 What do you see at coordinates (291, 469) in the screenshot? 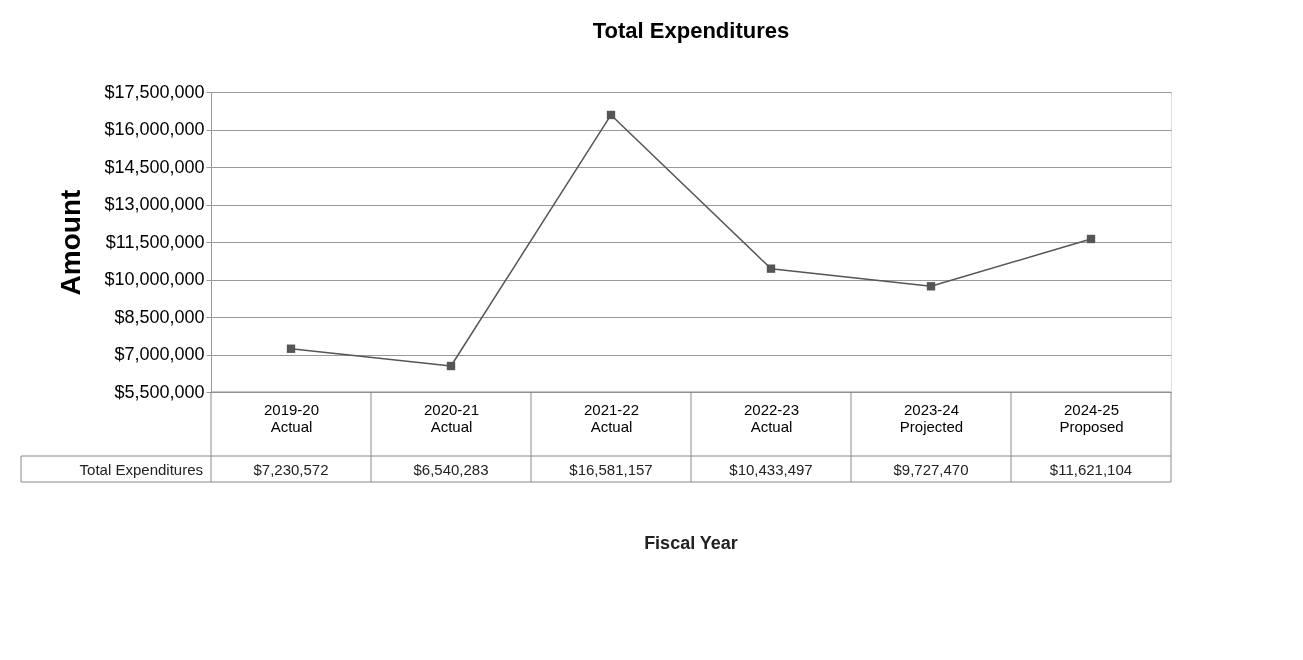
I see `data-label: $7,230,572` at bounding box center [291, 469].